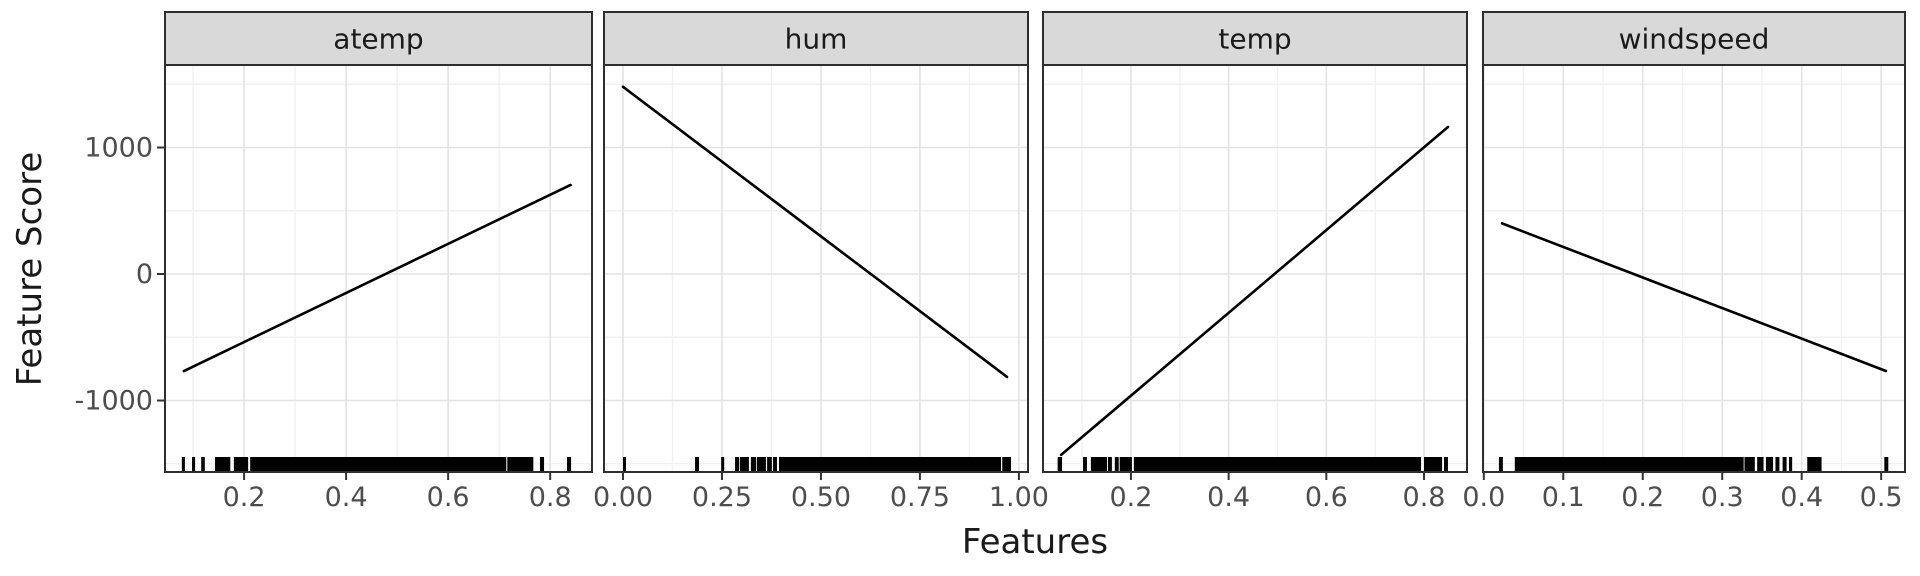 The image size is (1920, 576). Describe the element at coordinates (815, 232) in the screenshot. I see `effect-line-hum` at that location.